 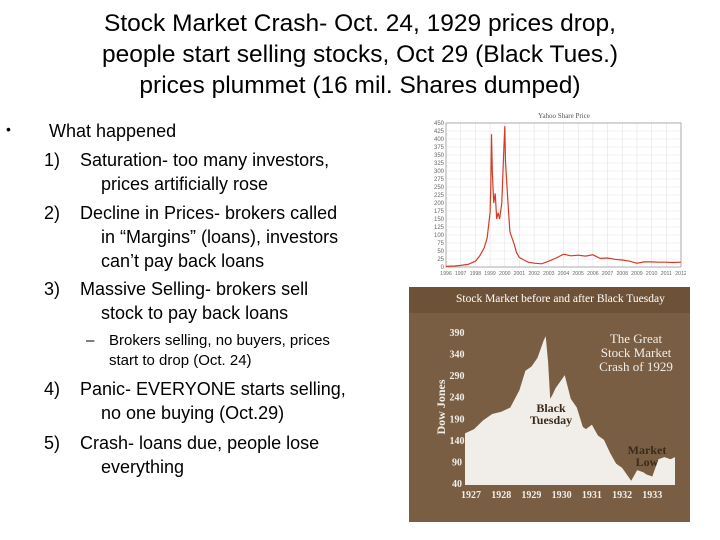 What do you see at coordinates (439, 140) in the screenshot?
I see `yahoo-y-tick-label: 400` at bounding box center [439, 140].